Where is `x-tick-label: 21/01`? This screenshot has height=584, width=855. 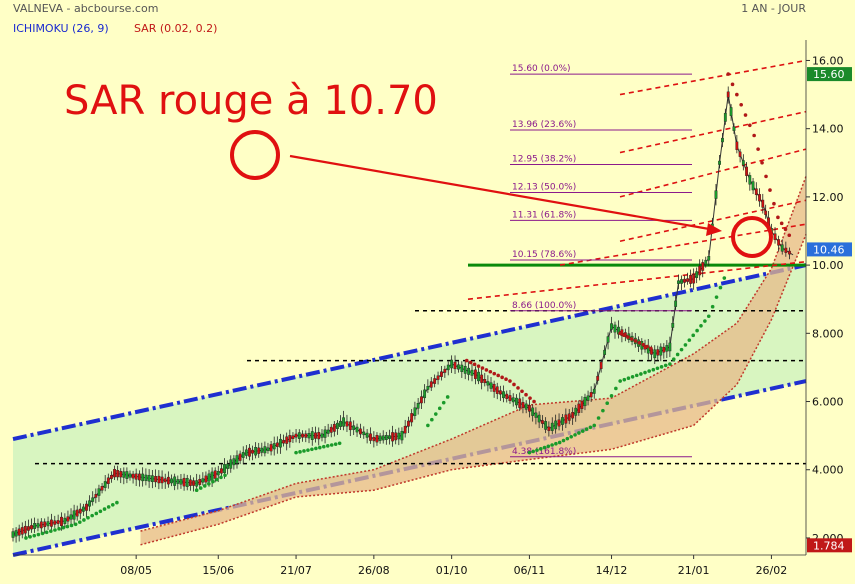 x-tick-label: 21/01 is located at coordinates (694, 570).